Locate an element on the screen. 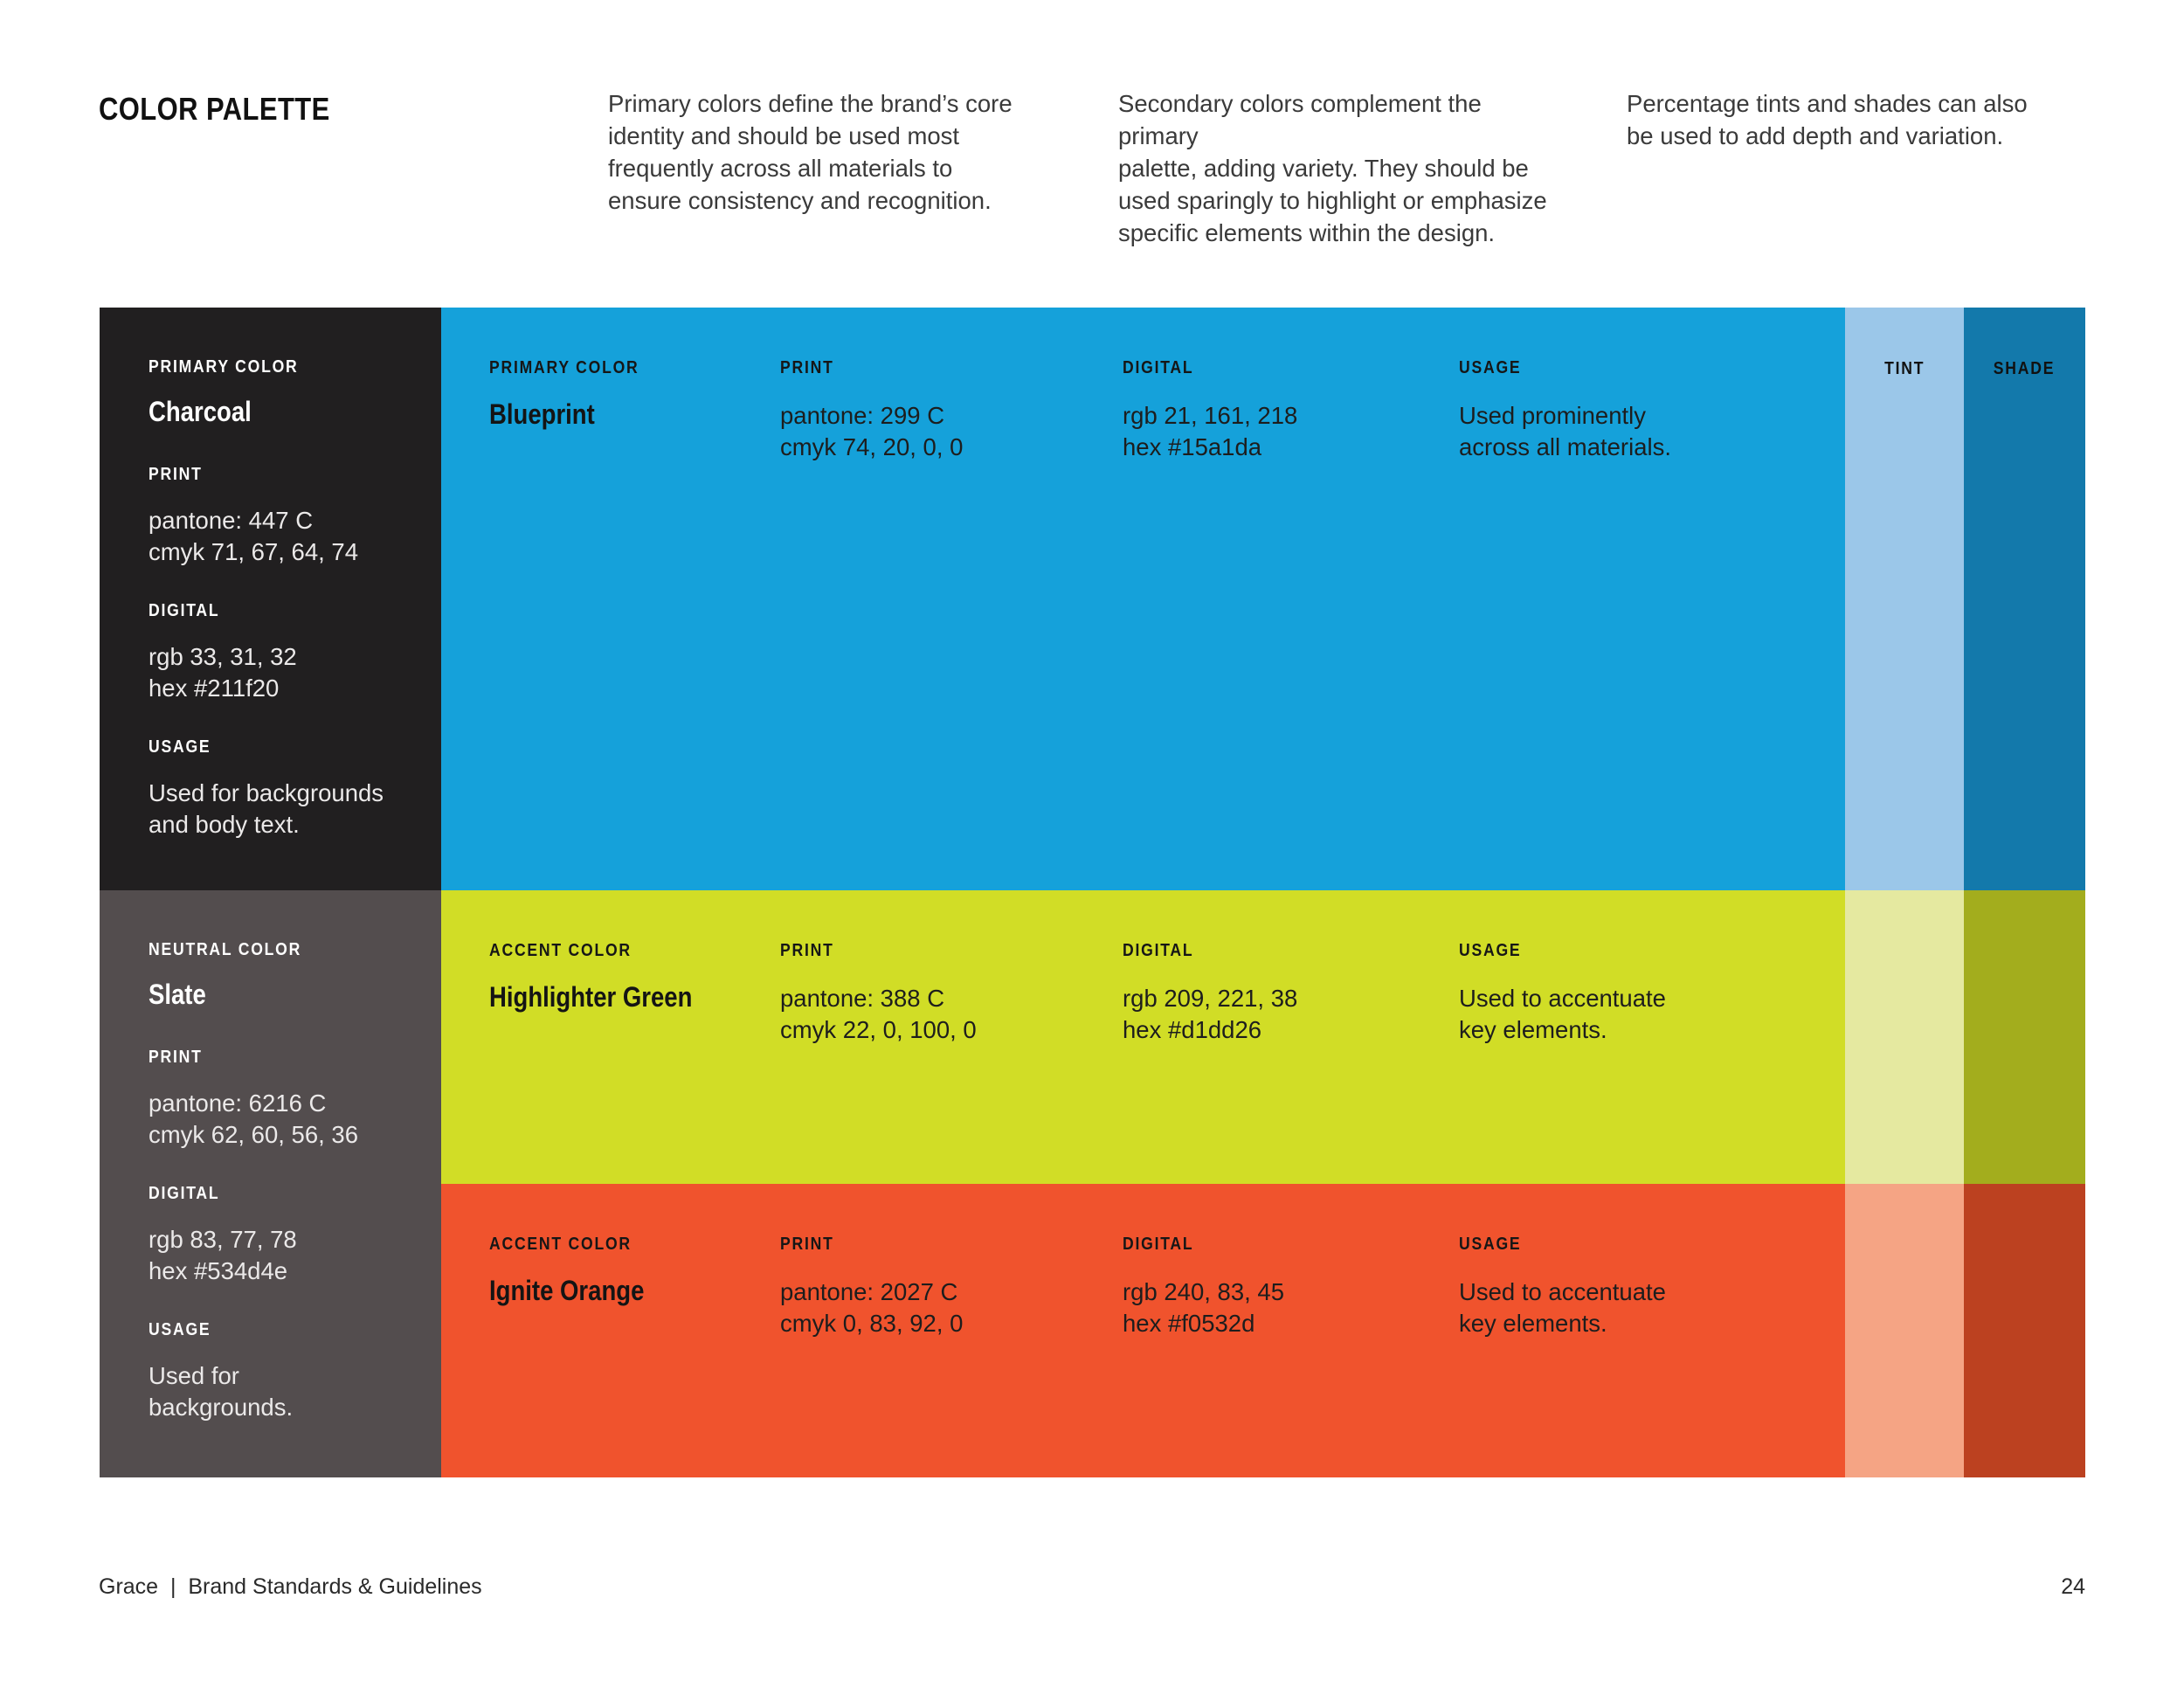 The height and width of the screenshot is (1688, 2184). blueprint-tint-swatch: TINT is located at coordinates (1905, 599).